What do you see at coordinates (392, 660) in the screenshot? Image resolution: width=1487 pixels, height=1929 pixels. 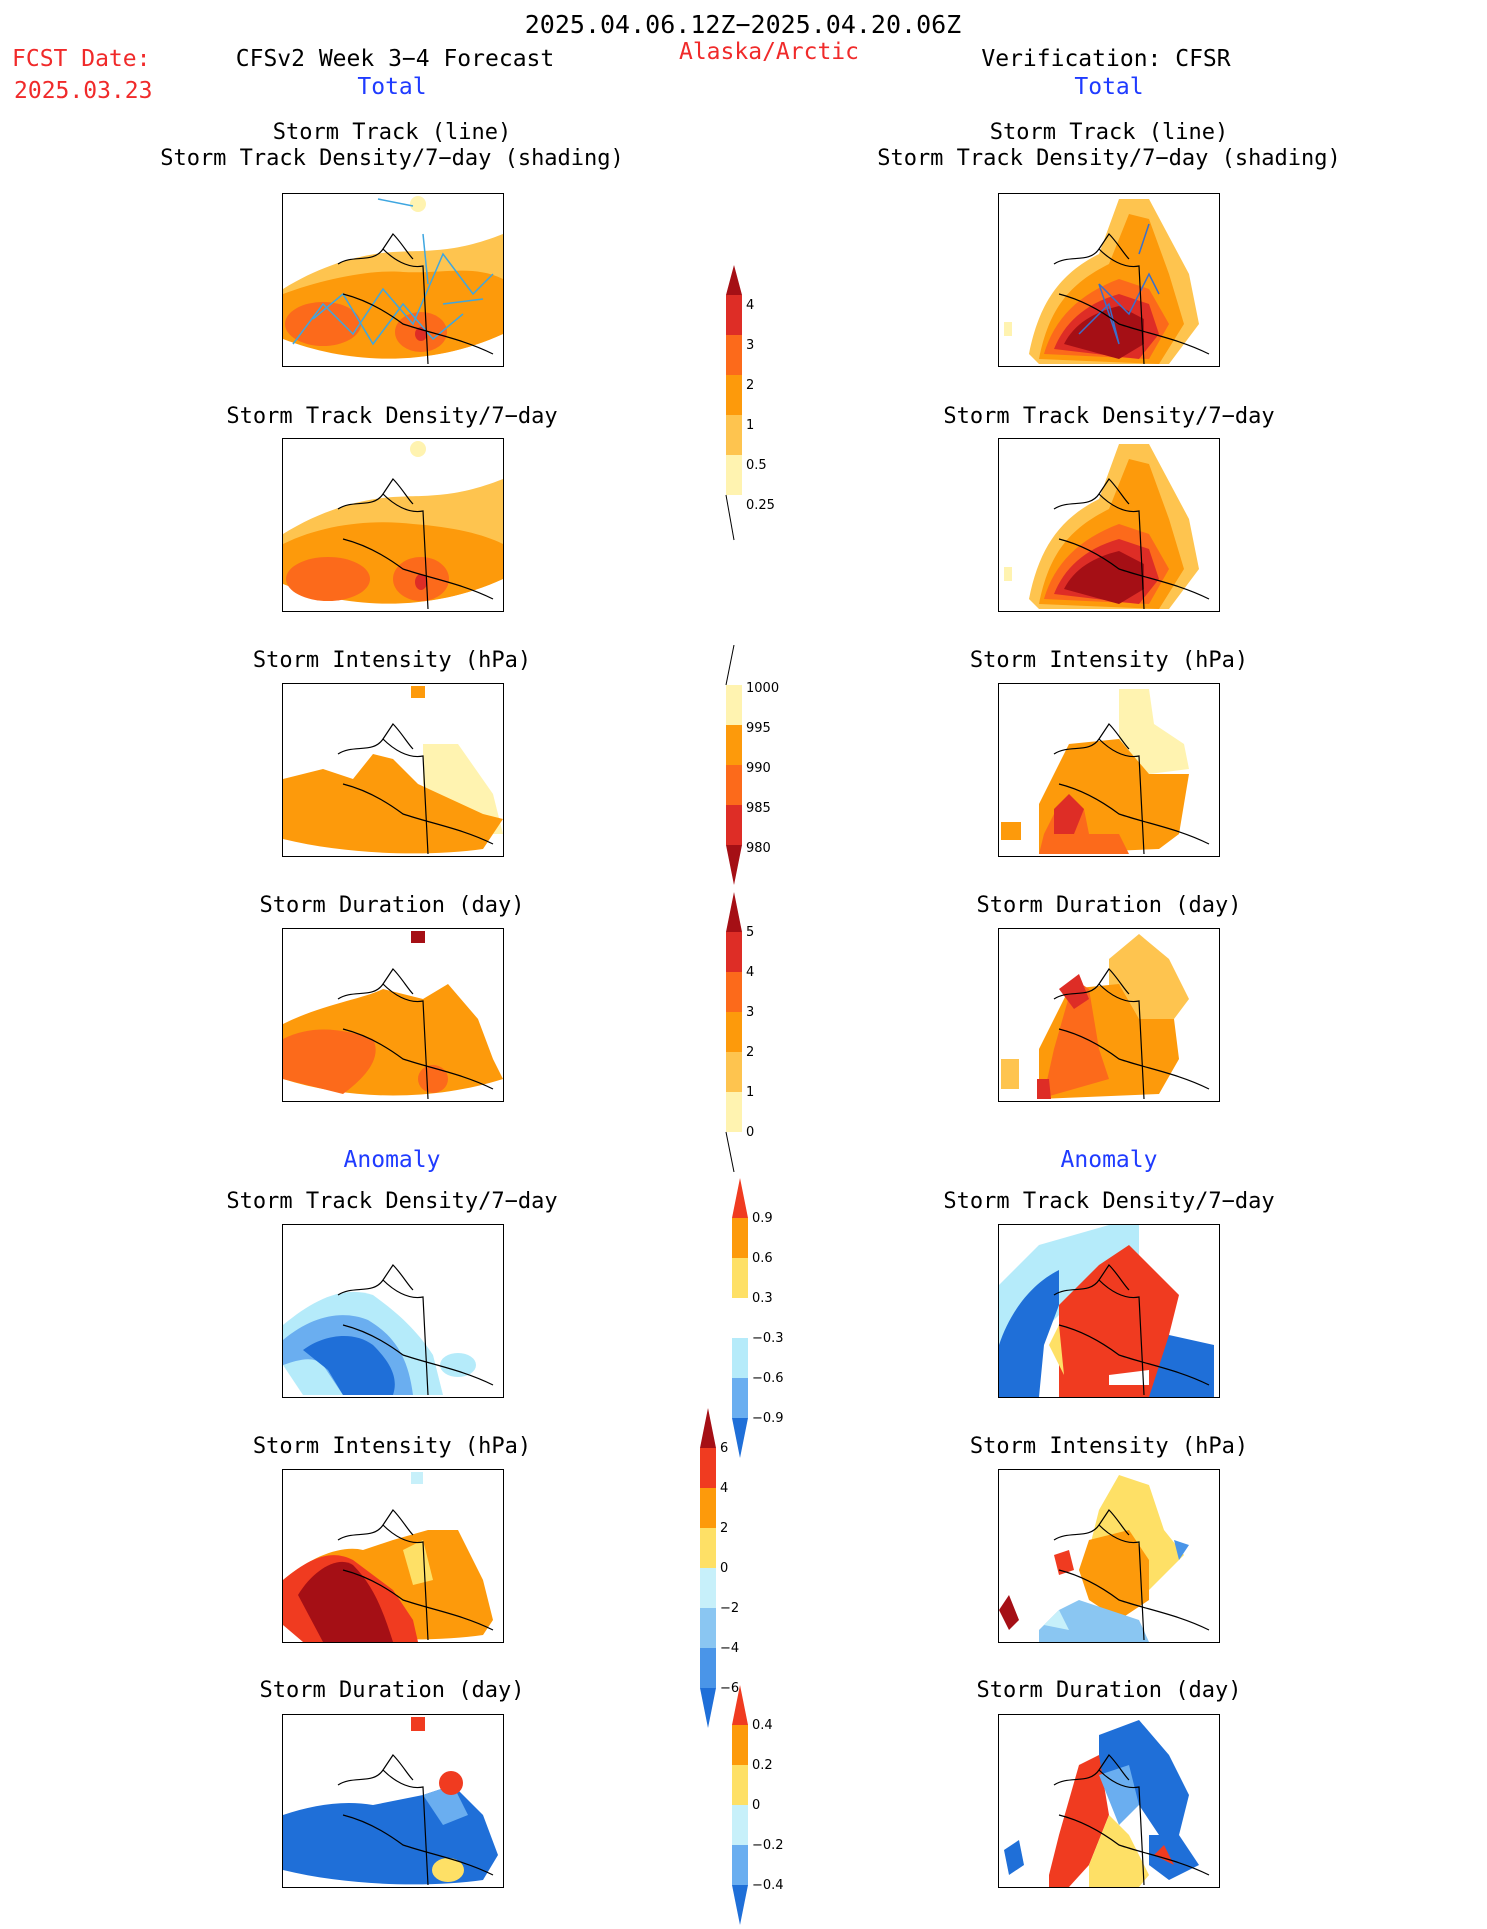 I see `left-intensity-title: Storm Intensity (hPa)` at bounding box center [392, 660].